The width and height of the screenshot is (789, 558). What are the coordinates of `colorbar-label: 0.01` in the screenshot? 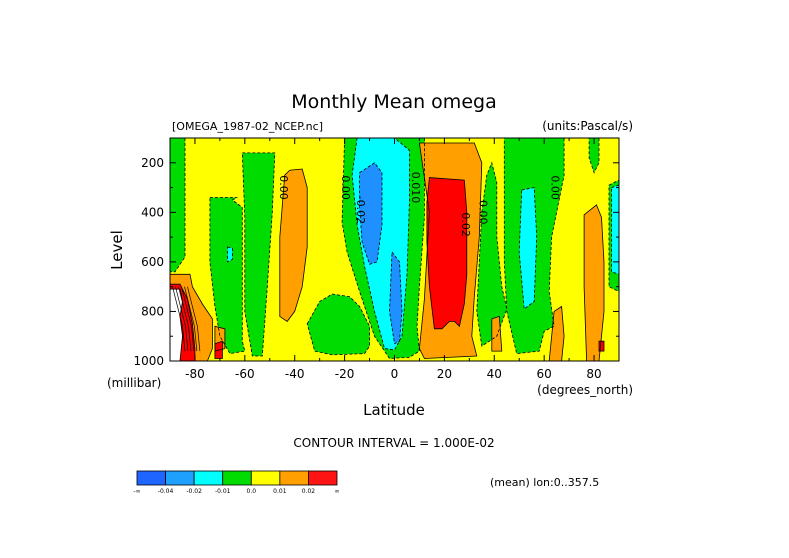 It's located at (280, 491).